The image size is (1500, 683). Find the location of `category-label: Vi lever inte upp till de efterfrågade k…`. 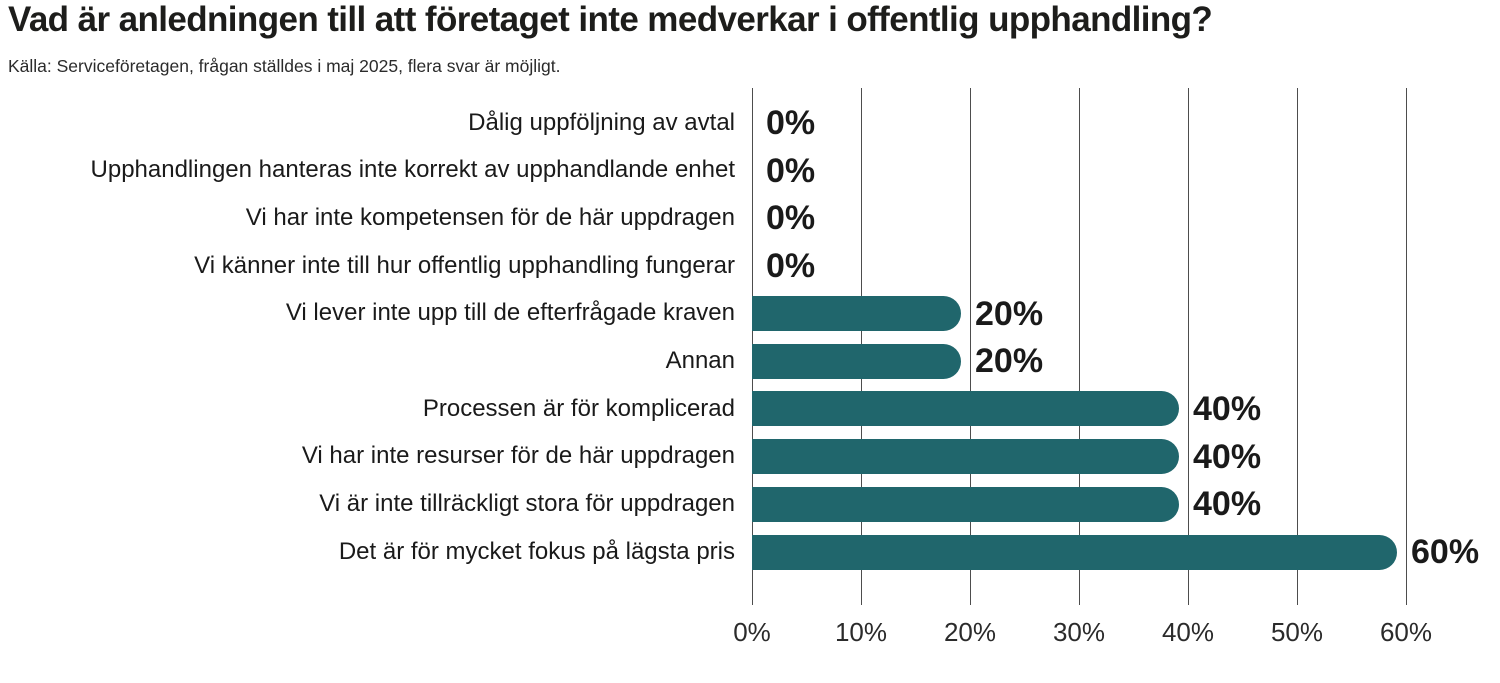

category-label: Vi lever inte upp till de efterfrågade k… is located at coordinates (510, 313).